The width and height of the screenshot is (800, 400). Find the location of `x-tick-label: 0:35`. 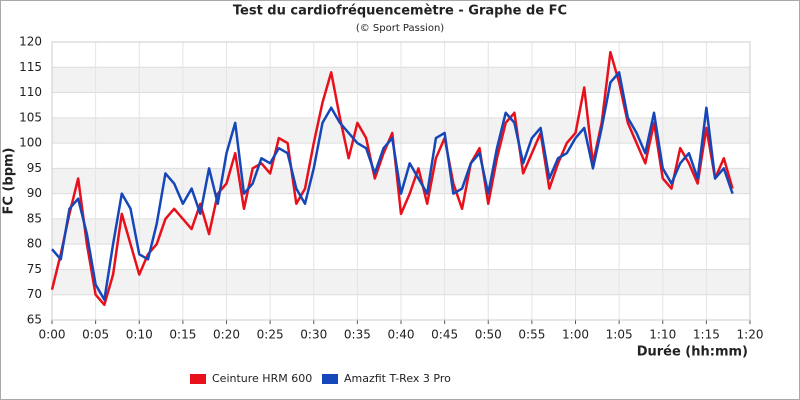

x-tick-label: 0:35 is located at coordinates (357, 335).